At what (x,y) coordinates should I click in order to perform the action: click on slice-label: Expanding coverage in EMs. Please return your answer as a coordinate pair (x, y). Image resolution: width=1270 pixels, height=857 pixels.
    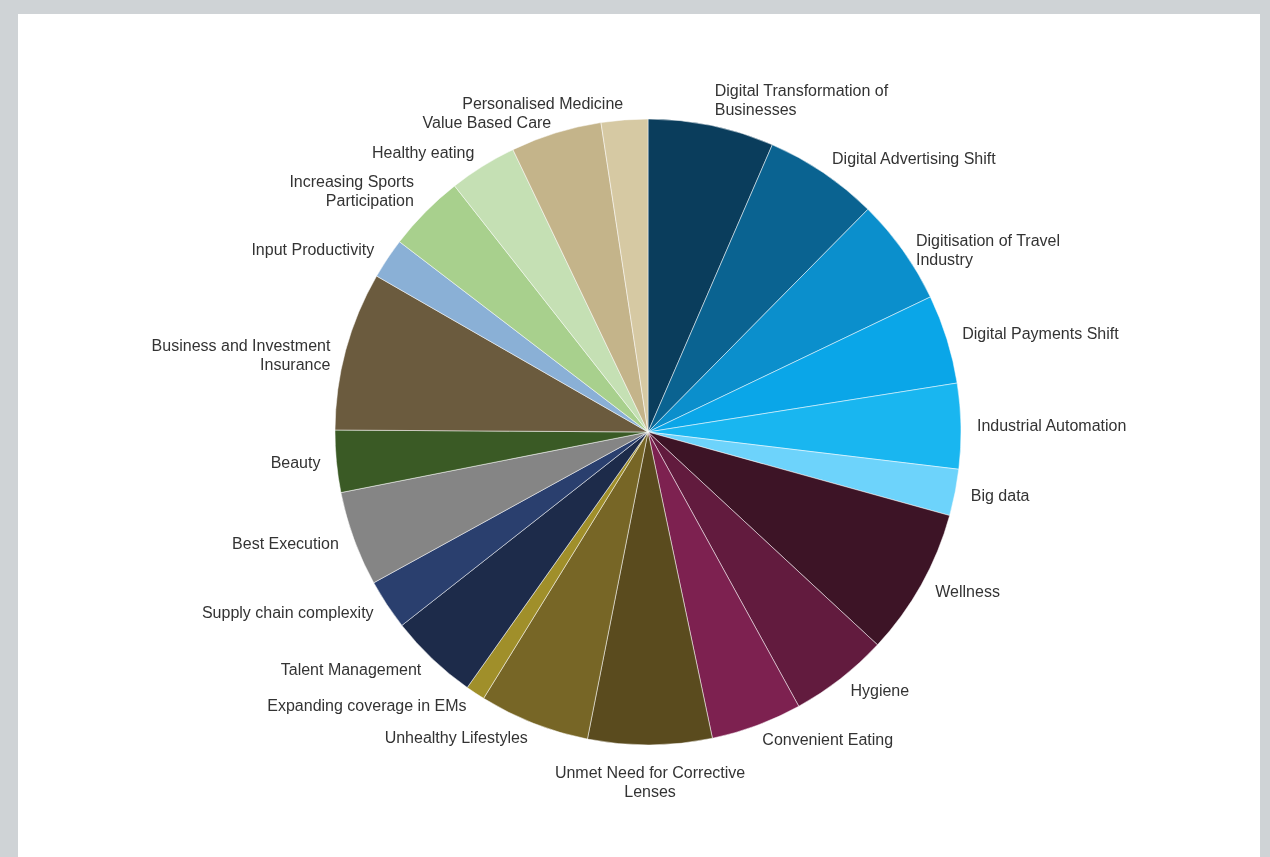
    Looking at the image, I should click on (367, 706).